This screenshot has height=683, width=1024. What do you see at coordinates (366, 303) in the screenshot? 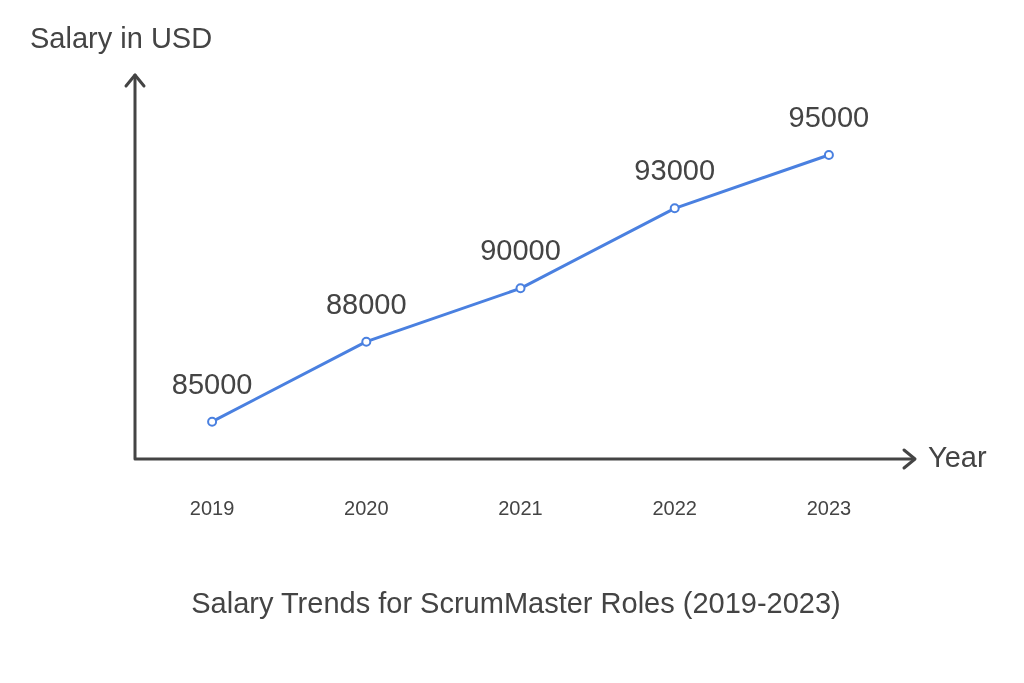
I see `data-label: 88000` at bounding box center [366, 303].